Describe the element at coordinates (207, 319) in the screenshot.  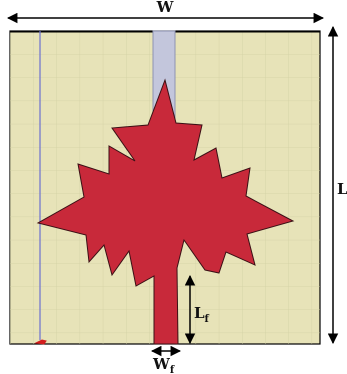
I see `feed-length-label-sub: f` at that location.